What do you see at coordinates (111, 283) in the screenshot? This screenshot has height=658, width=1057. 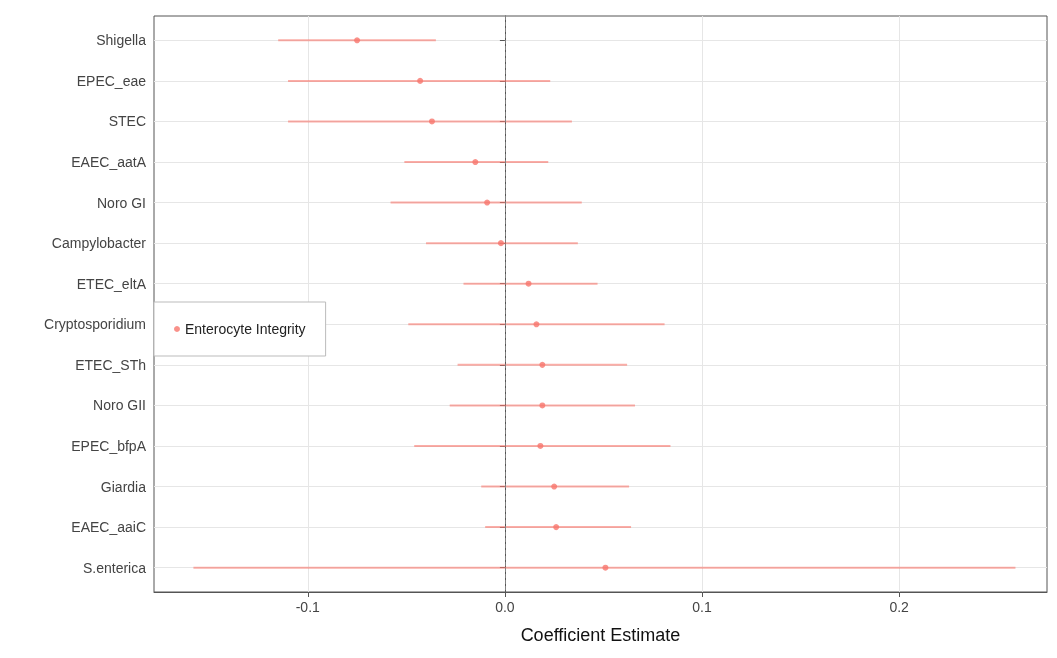 I see `y-tick-label: ETEC_eltA` at bounding box center [111, 283].